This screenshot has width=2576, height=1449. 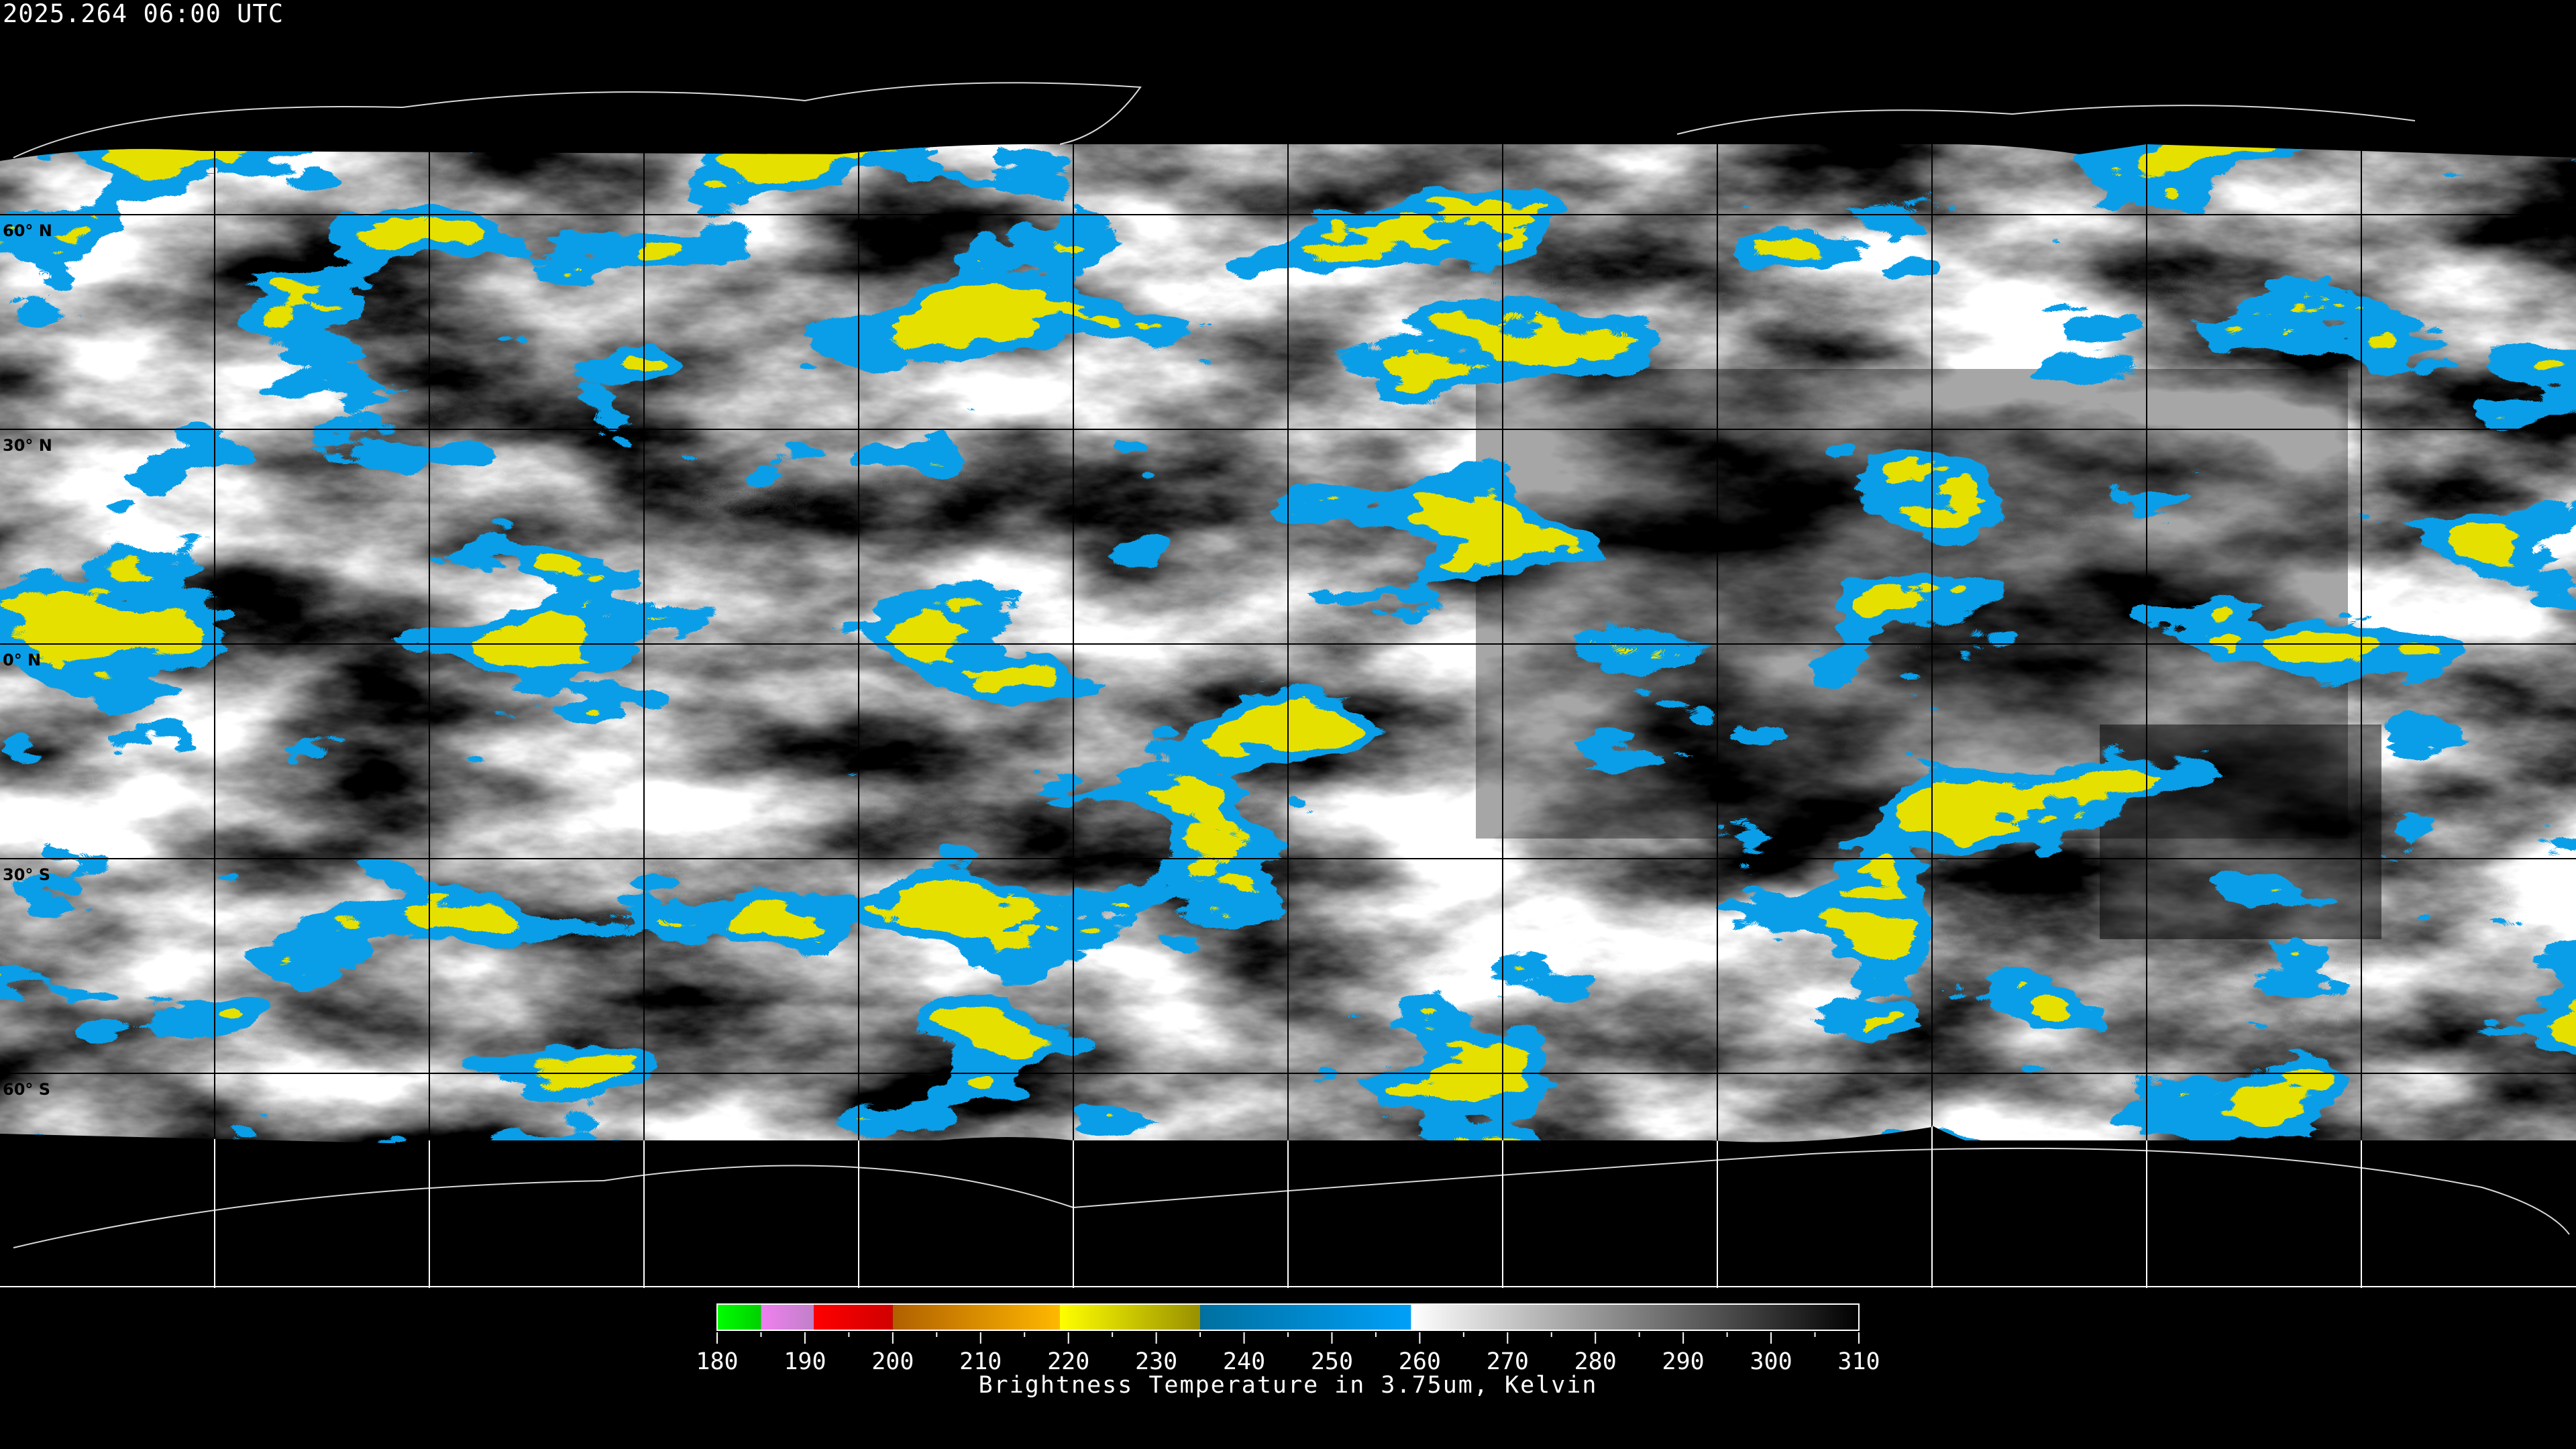 What do you see at coordinates (1068, 1361) in the screenshot?
I see `colorbar-tick-label: 220` at bounding box center [1068, 1361].